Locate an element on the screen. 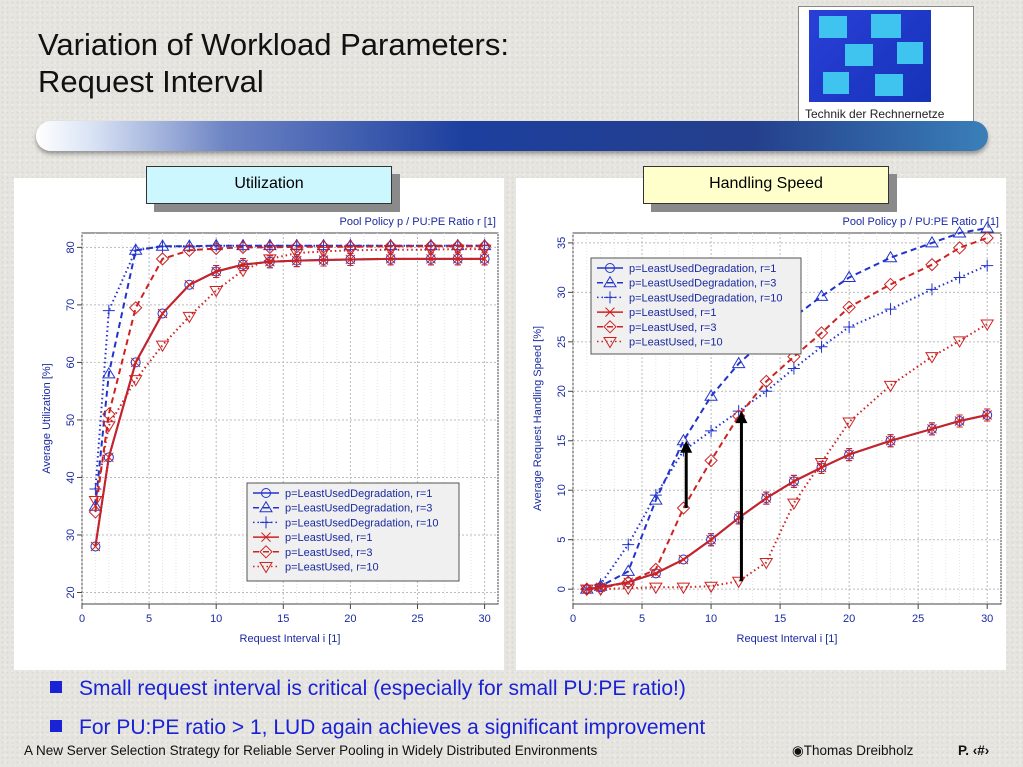 This screenshot has height=767, width=1023. x-tick-label: 20 is located at coordinates (849, 619).